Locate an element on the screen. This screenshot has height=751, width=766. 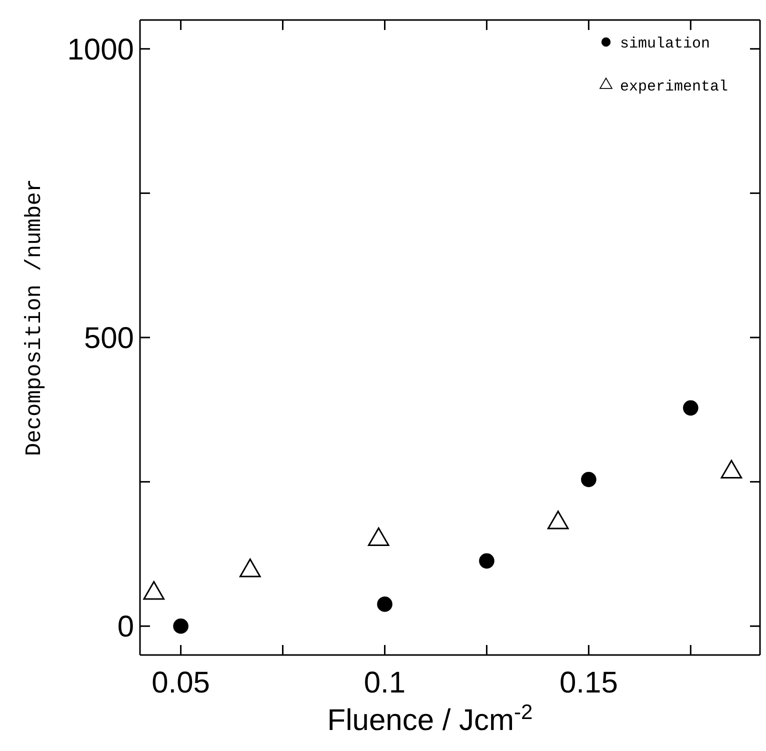
x-tick-label: 0.1 is located at coordinates (385, 683).